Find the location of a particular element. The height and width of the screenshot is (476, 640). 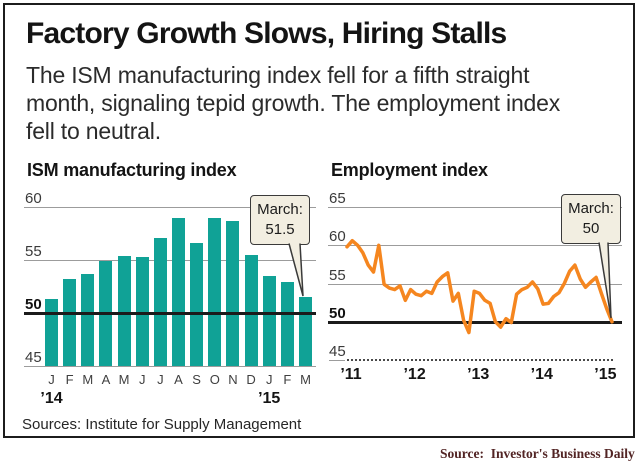

x-axis-month-label-7: A is located at coordinates (178, 379).